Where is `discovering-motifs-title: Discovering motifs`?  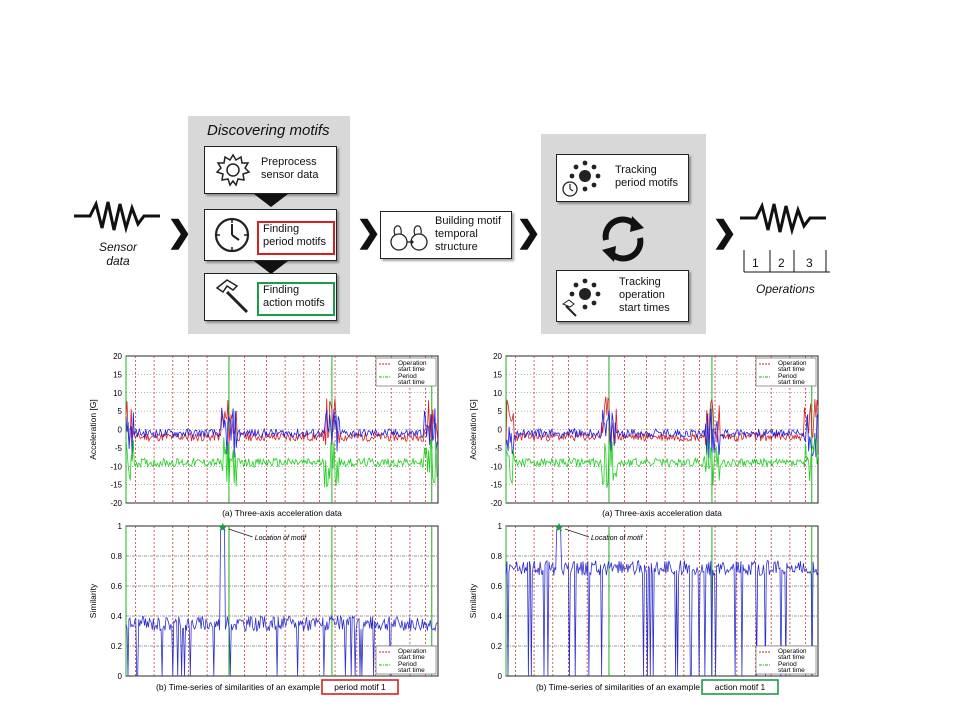 discovering-motifs-title: Discovering motifs is located at coordinates (268, 130).